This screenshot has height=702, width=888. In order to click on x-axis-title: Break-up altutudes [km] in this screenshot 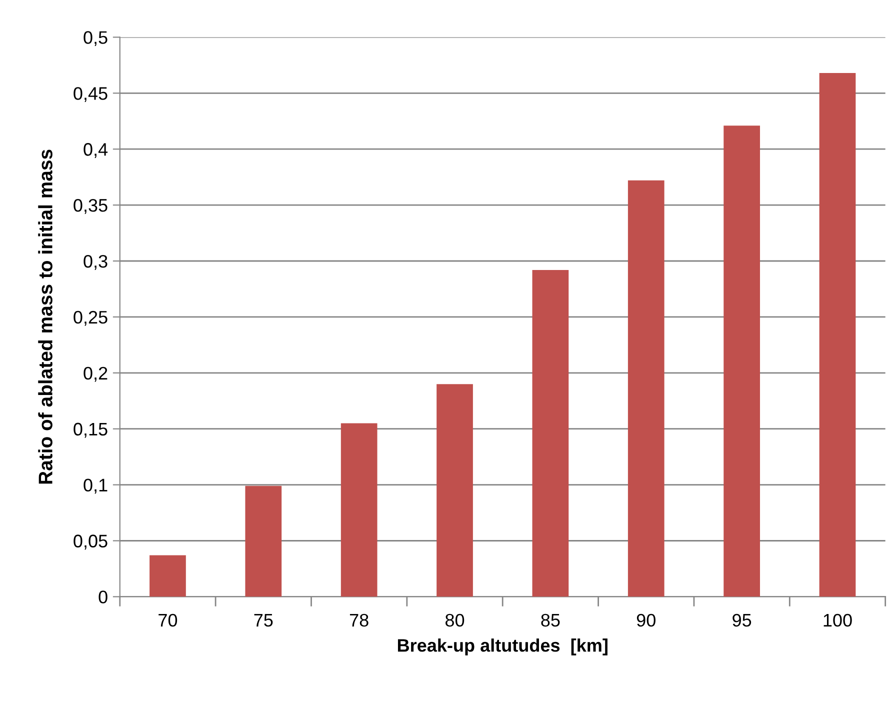, I will do `click(503, 647)`.